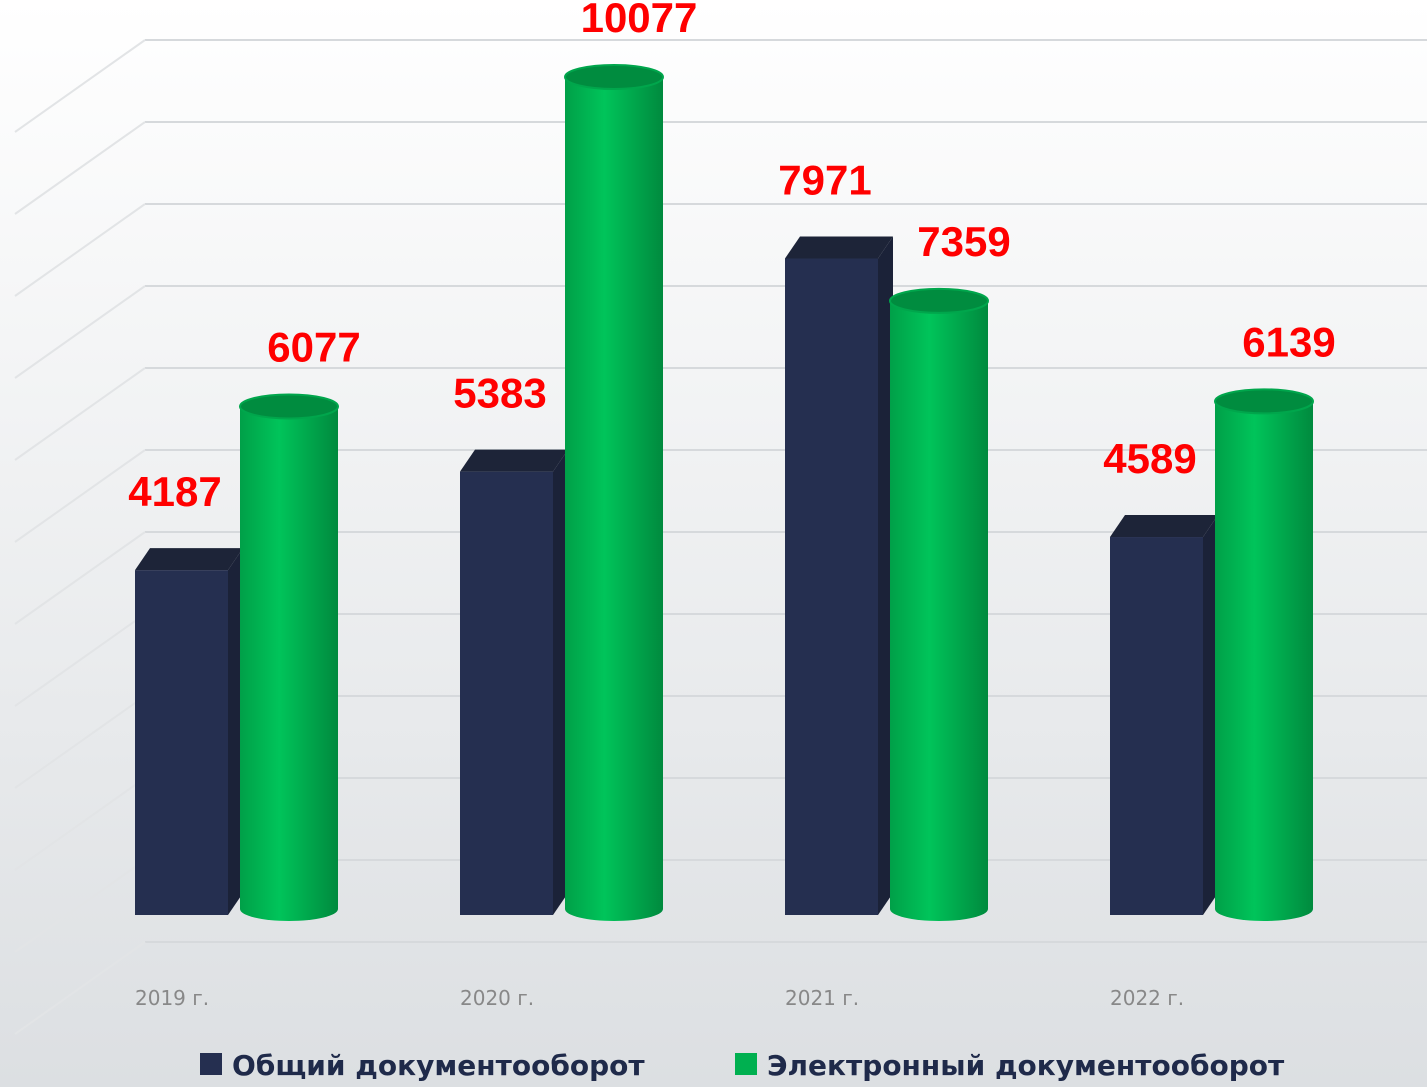 The height and width of the screenshot is (1087, 1427). What do you see at coordinates (1026, 1065) in the screenshot?
I see `legend-label: Электронный документооборот` at bounding box center [1026, 1065].